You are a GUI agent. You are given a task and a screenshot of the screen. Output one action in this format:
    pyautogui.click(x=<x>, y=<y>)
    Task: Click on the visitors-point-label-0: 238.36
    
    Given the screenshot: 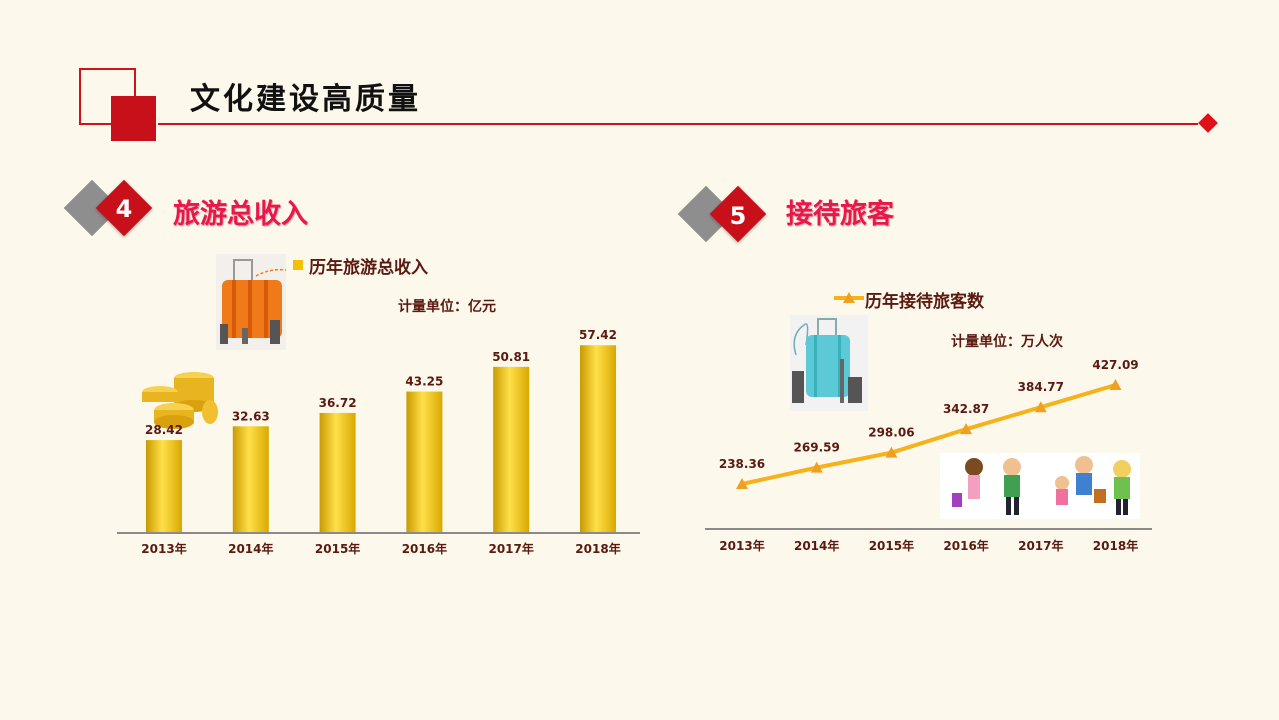 What is the action you would take?
    pyautogui.click(x=742, y=464)
    